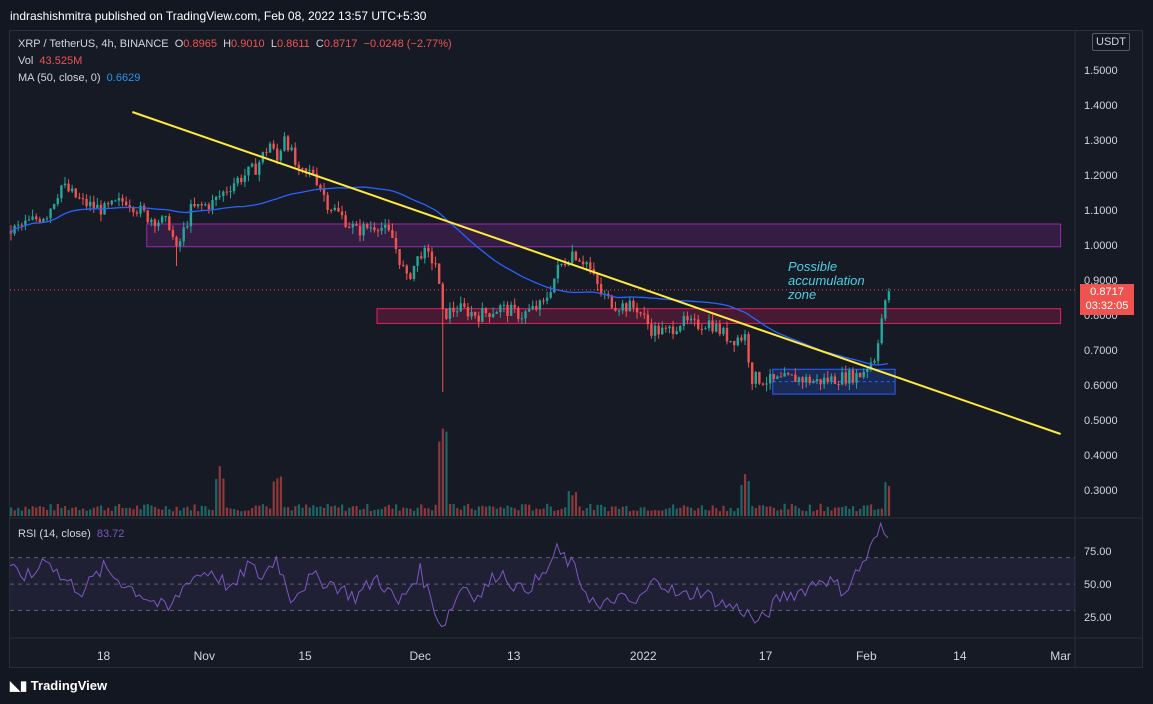 This screenshot has height=704, width=1153. I want to click on ma-label: MA (50, close, 0), so click(59, 78).